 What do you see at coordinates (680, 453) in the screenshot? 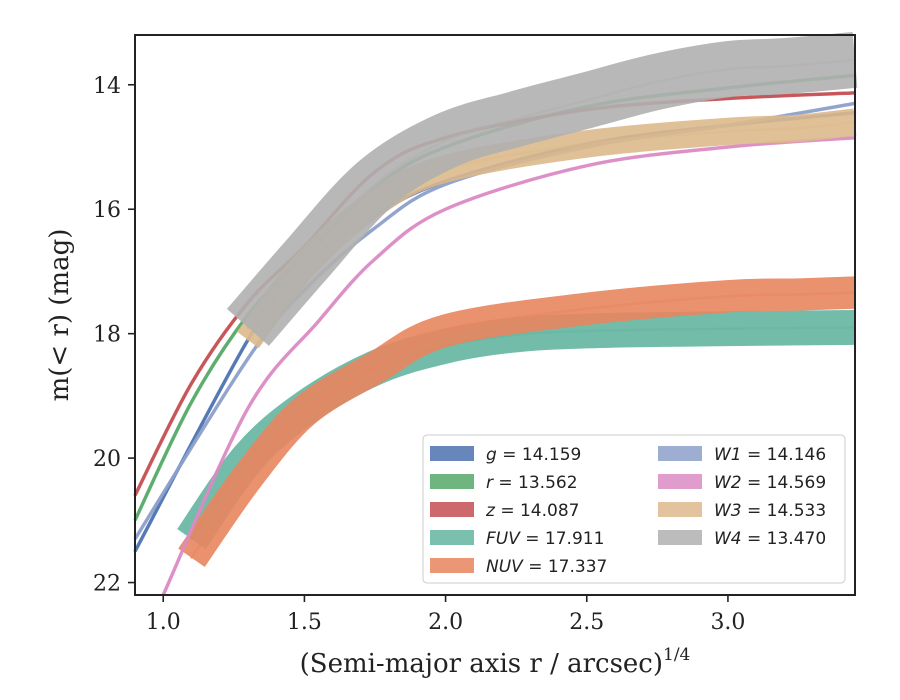
I see `legend-swatch-W1` at bounding box center [680, 453].